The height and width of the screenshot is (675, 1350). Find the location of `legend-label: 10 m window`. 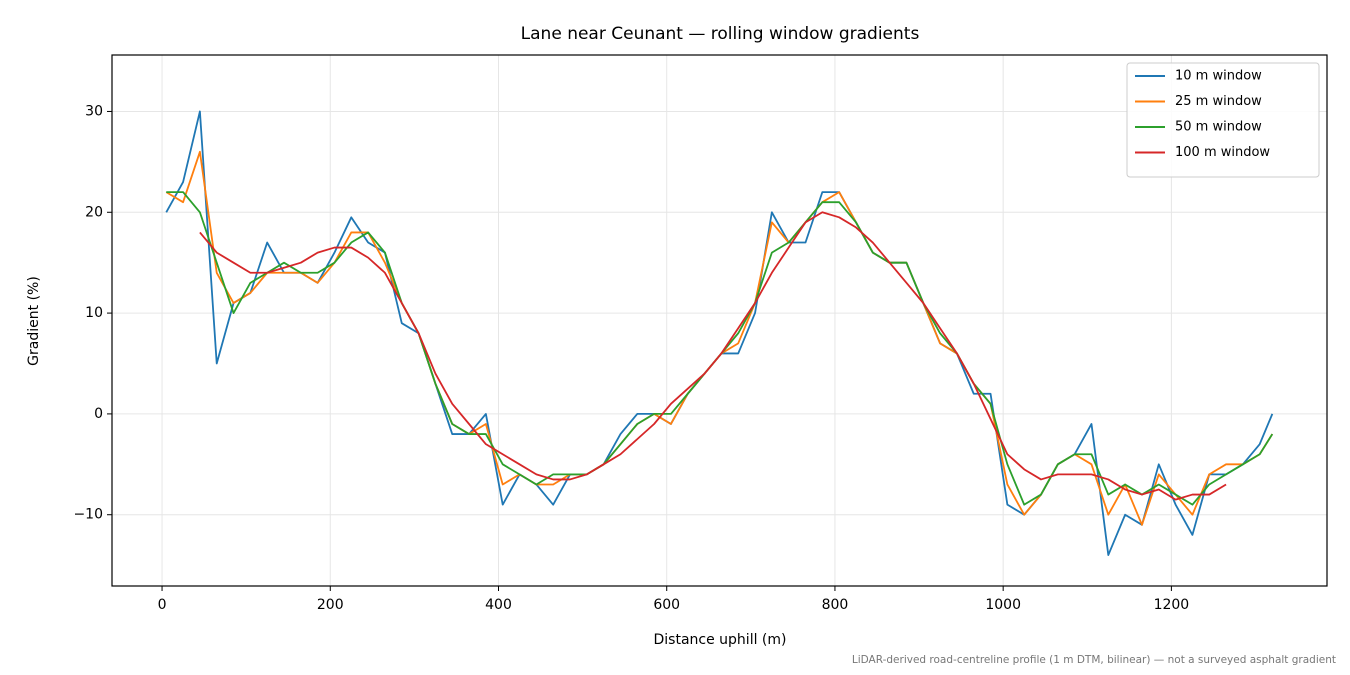

legend-label: 10 m window is located at coordinates (1218, 76).